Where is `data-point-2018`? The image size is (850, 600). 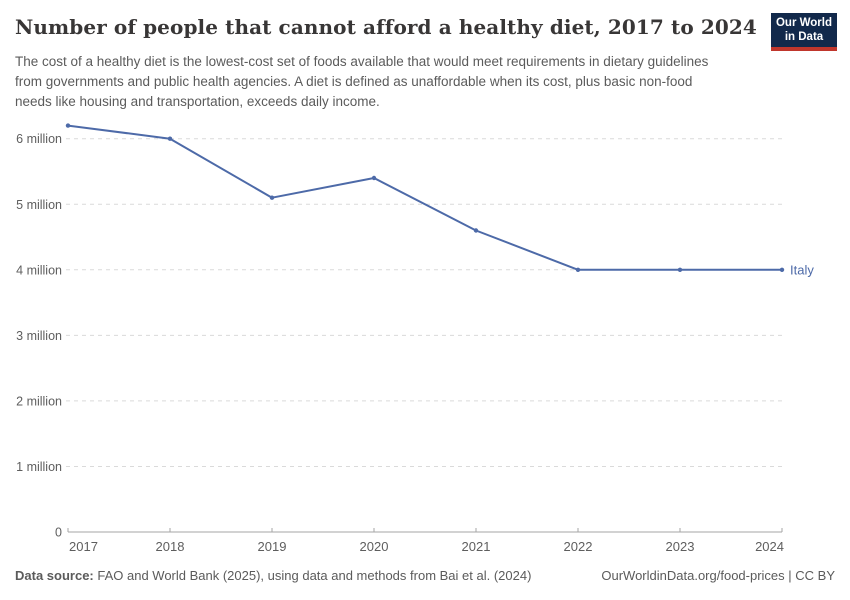
data-point-2018 is located at coordinates (170, 138).